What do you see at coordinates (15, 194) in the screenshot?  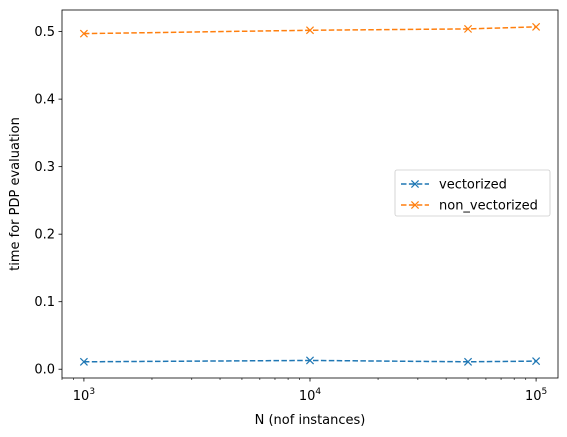 I see `y-axis-label: time for PDP evaluation` at bounding box center [15, 194].